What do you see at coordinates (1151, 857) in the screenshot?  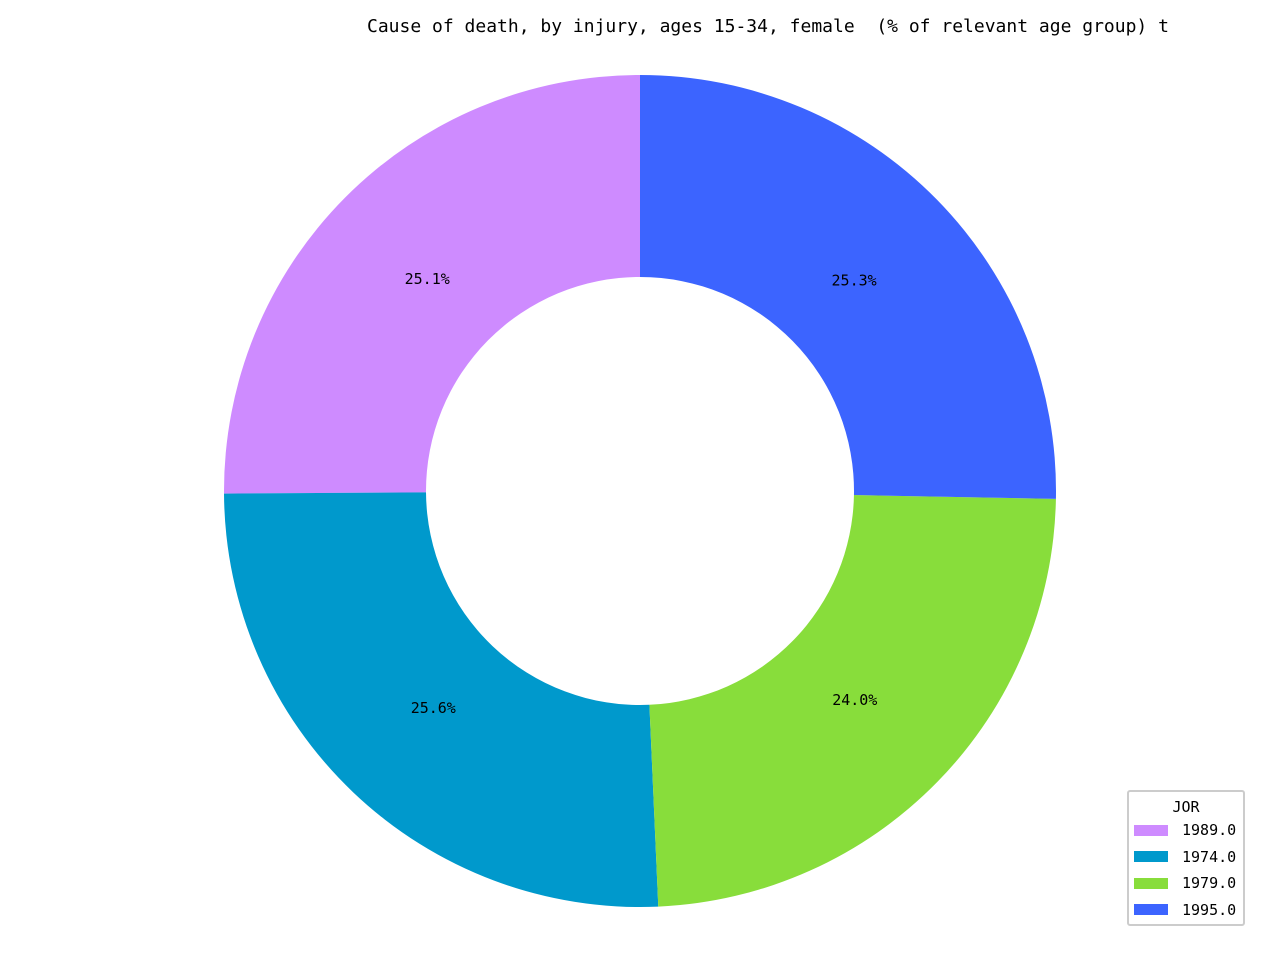 I see `legend-swatch-1974` at bounding box center [1151, 857].